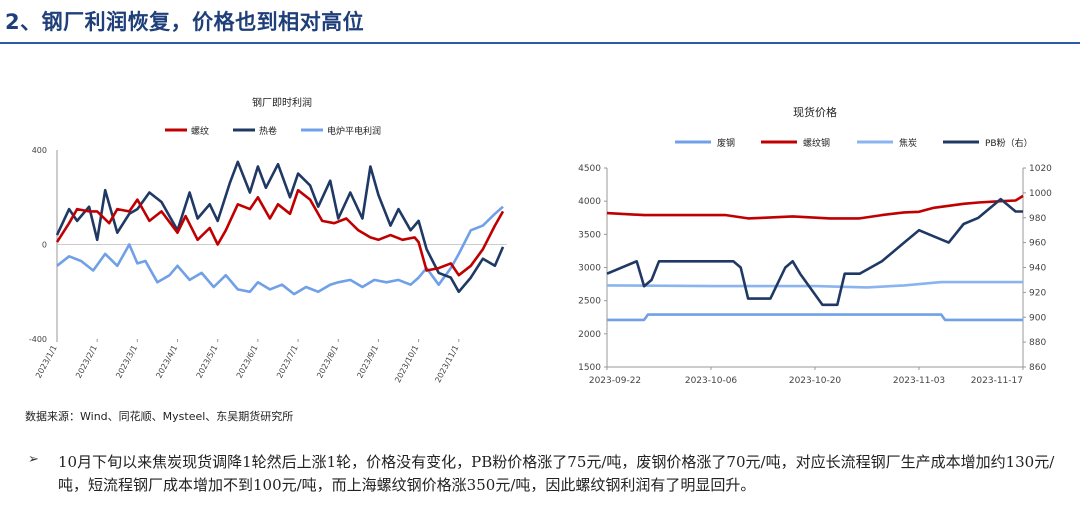 This screenshot has height=507, width=1080. What do you see at coordinates (919, 381) in the screenshot?
I see `chart2-x-tick-label: 2023-11-03` at bounding box center [919, 381].